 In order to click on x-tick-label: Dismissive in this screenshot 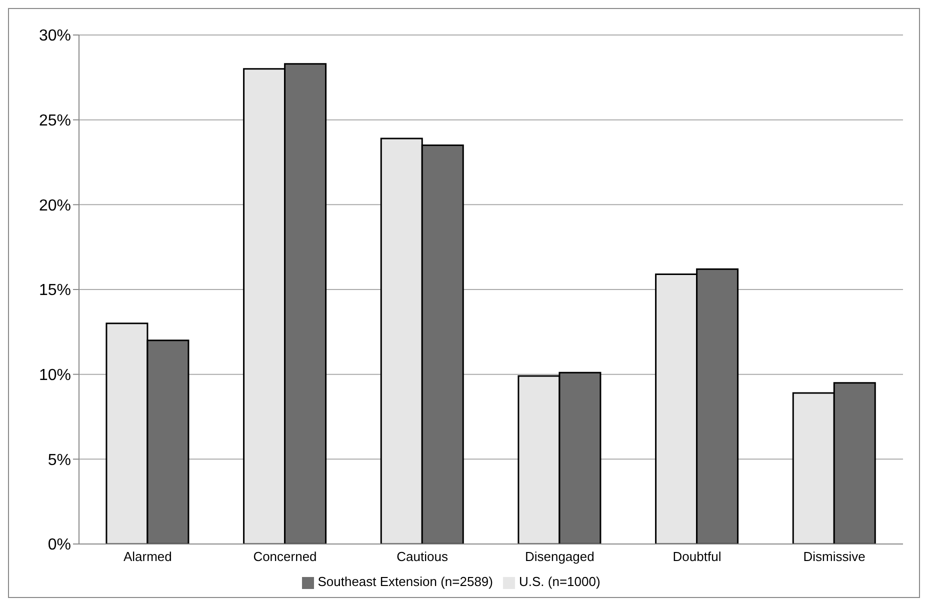, I will do `click(834, 556)`.